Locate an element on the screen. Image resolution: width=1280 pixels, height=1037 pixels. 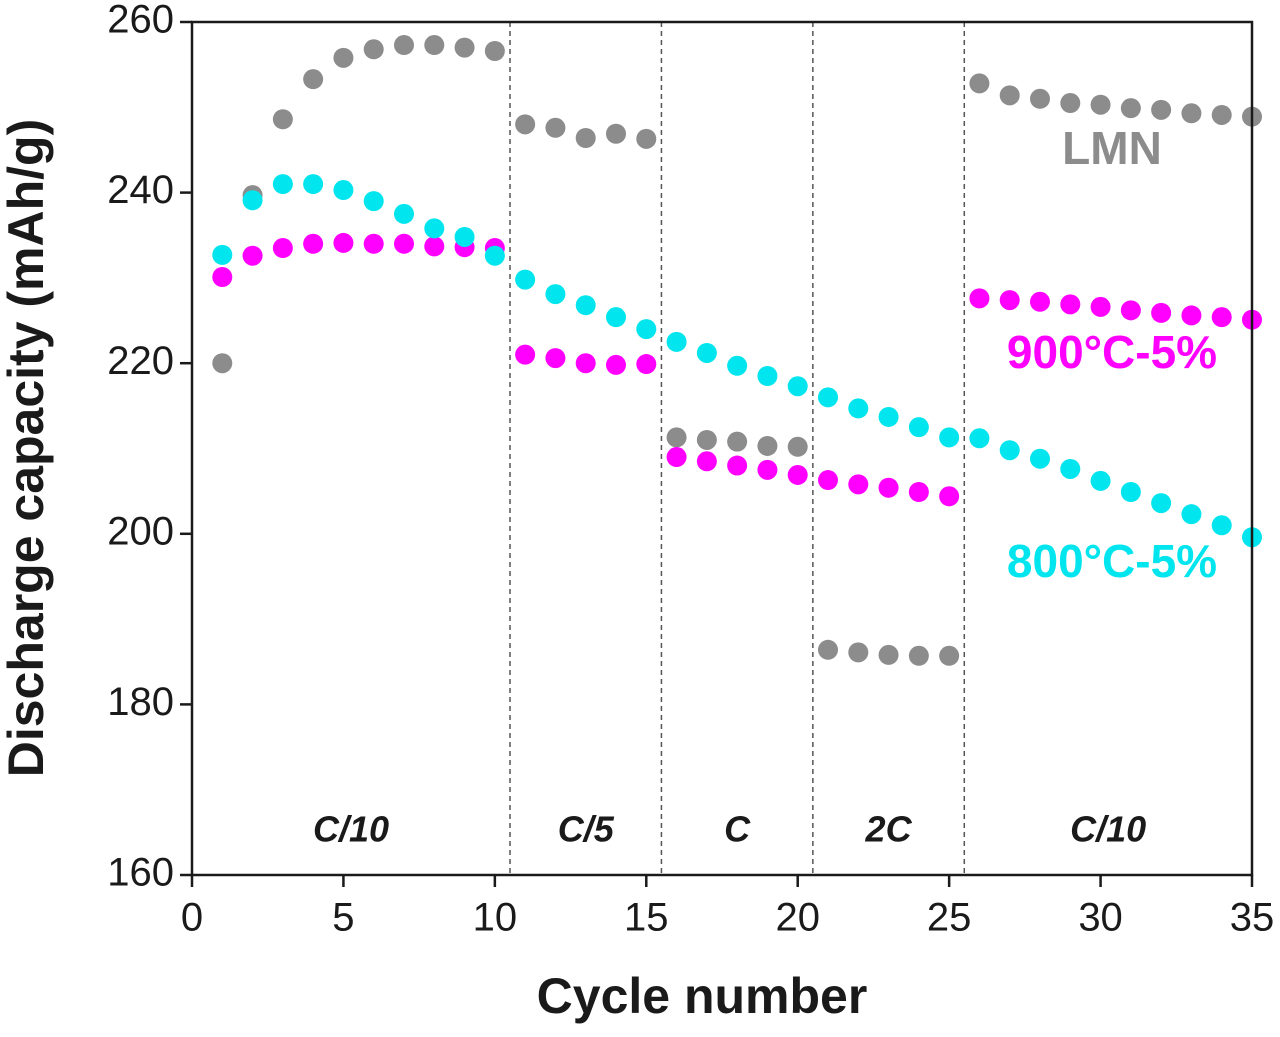
x-tick-label: 15 is located at coordinates (646, 918).